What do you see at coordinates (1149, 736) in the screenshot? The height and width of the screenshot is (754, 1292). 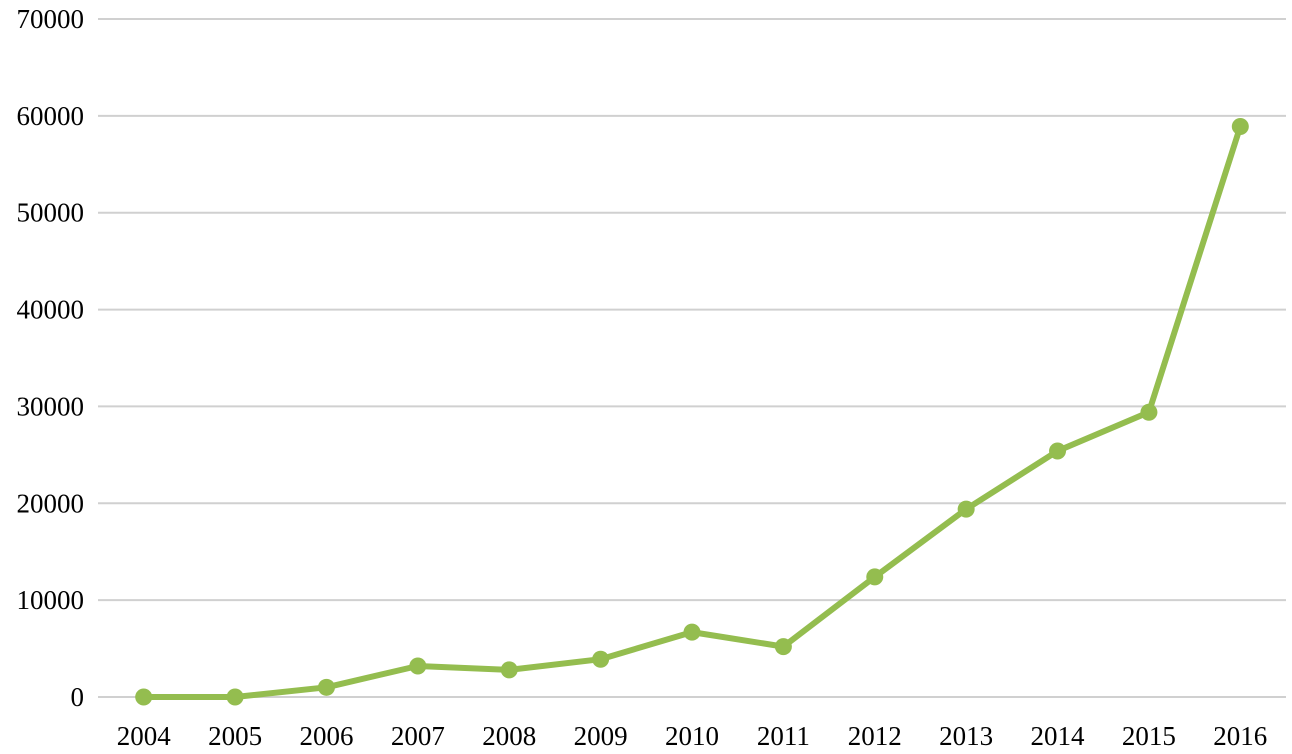 I see `x-tick-label: 2015` at bounding box center [1149, 736].